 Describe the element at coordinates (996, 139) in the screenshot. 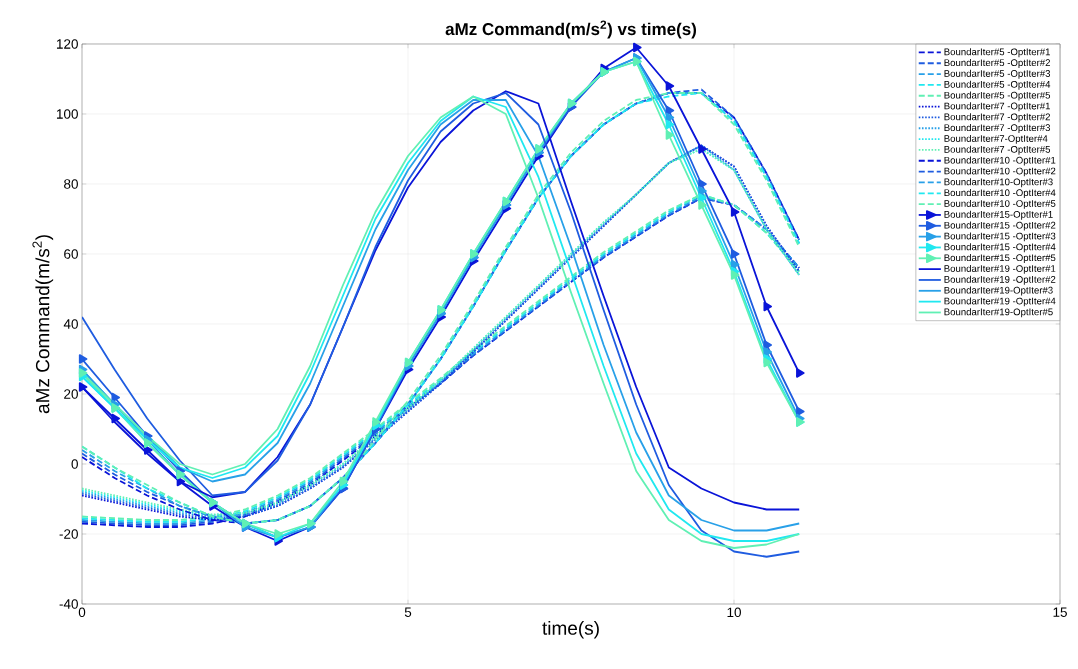

I see `legend-label: BoundarIter#7-OptIter#4` at that location.